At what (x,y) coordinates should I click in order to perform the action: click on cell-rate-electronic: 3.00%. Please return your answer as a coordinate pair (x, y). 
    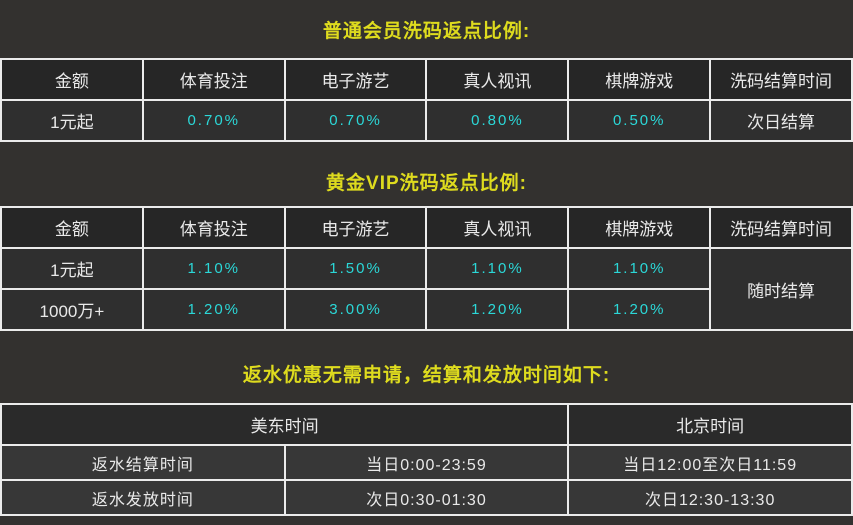
    Looking at the image, I should click on (355, 309).